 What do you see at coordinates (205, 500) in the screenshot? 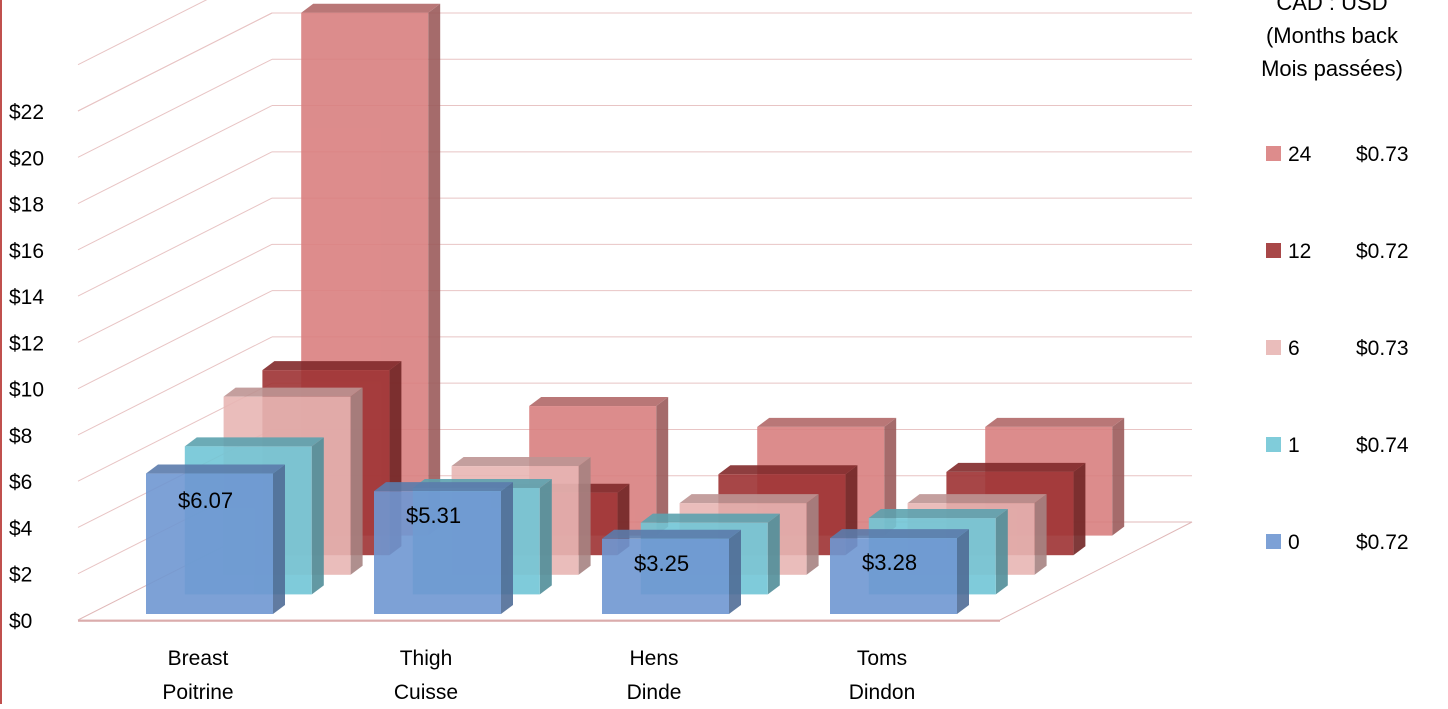
I see `data-label: $6.07` at bounding box center [205, 500].